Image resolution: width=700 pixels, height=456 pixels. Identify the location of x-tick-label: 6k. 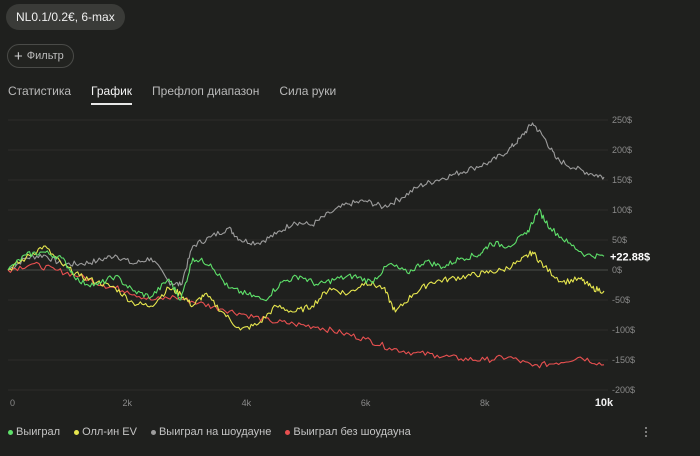
(366, 403).